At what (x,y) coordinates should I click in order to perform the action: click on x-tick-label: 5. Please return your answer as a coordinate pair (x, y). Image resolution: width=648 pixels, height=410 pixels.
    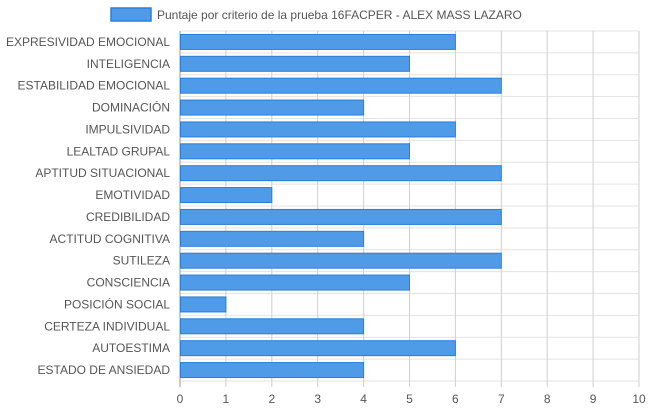
    Looking at the image, I should click on (409, 399).